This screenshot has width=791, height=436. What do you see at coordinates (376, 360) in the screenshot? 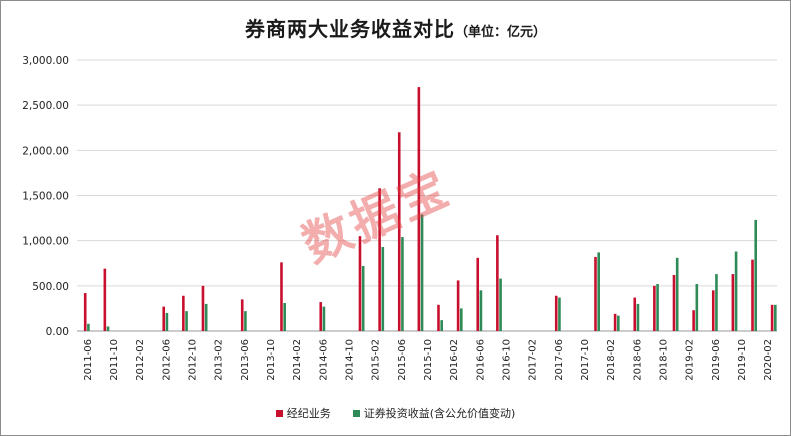
I see `x-tick-label: 2015-02` at bounding box center [376, 360].